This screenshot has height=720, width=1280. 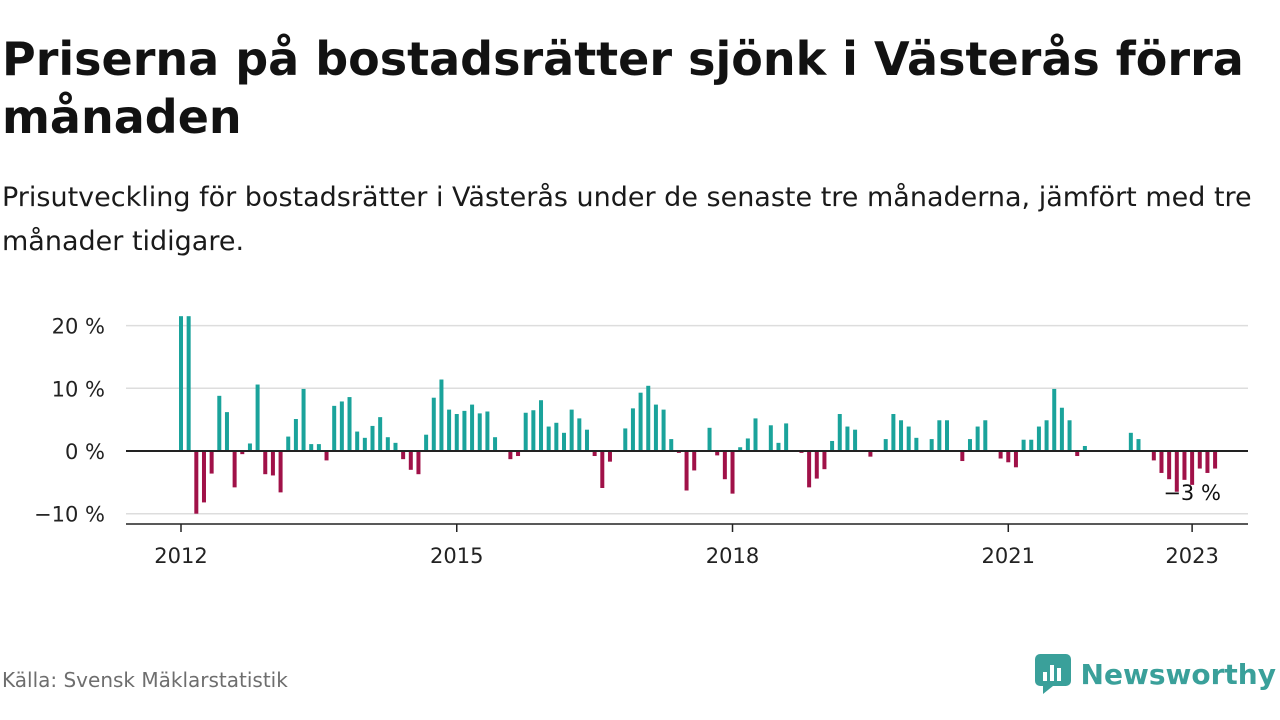 I want to click on x-tick-label: 2018, so click(x=732, y=556).